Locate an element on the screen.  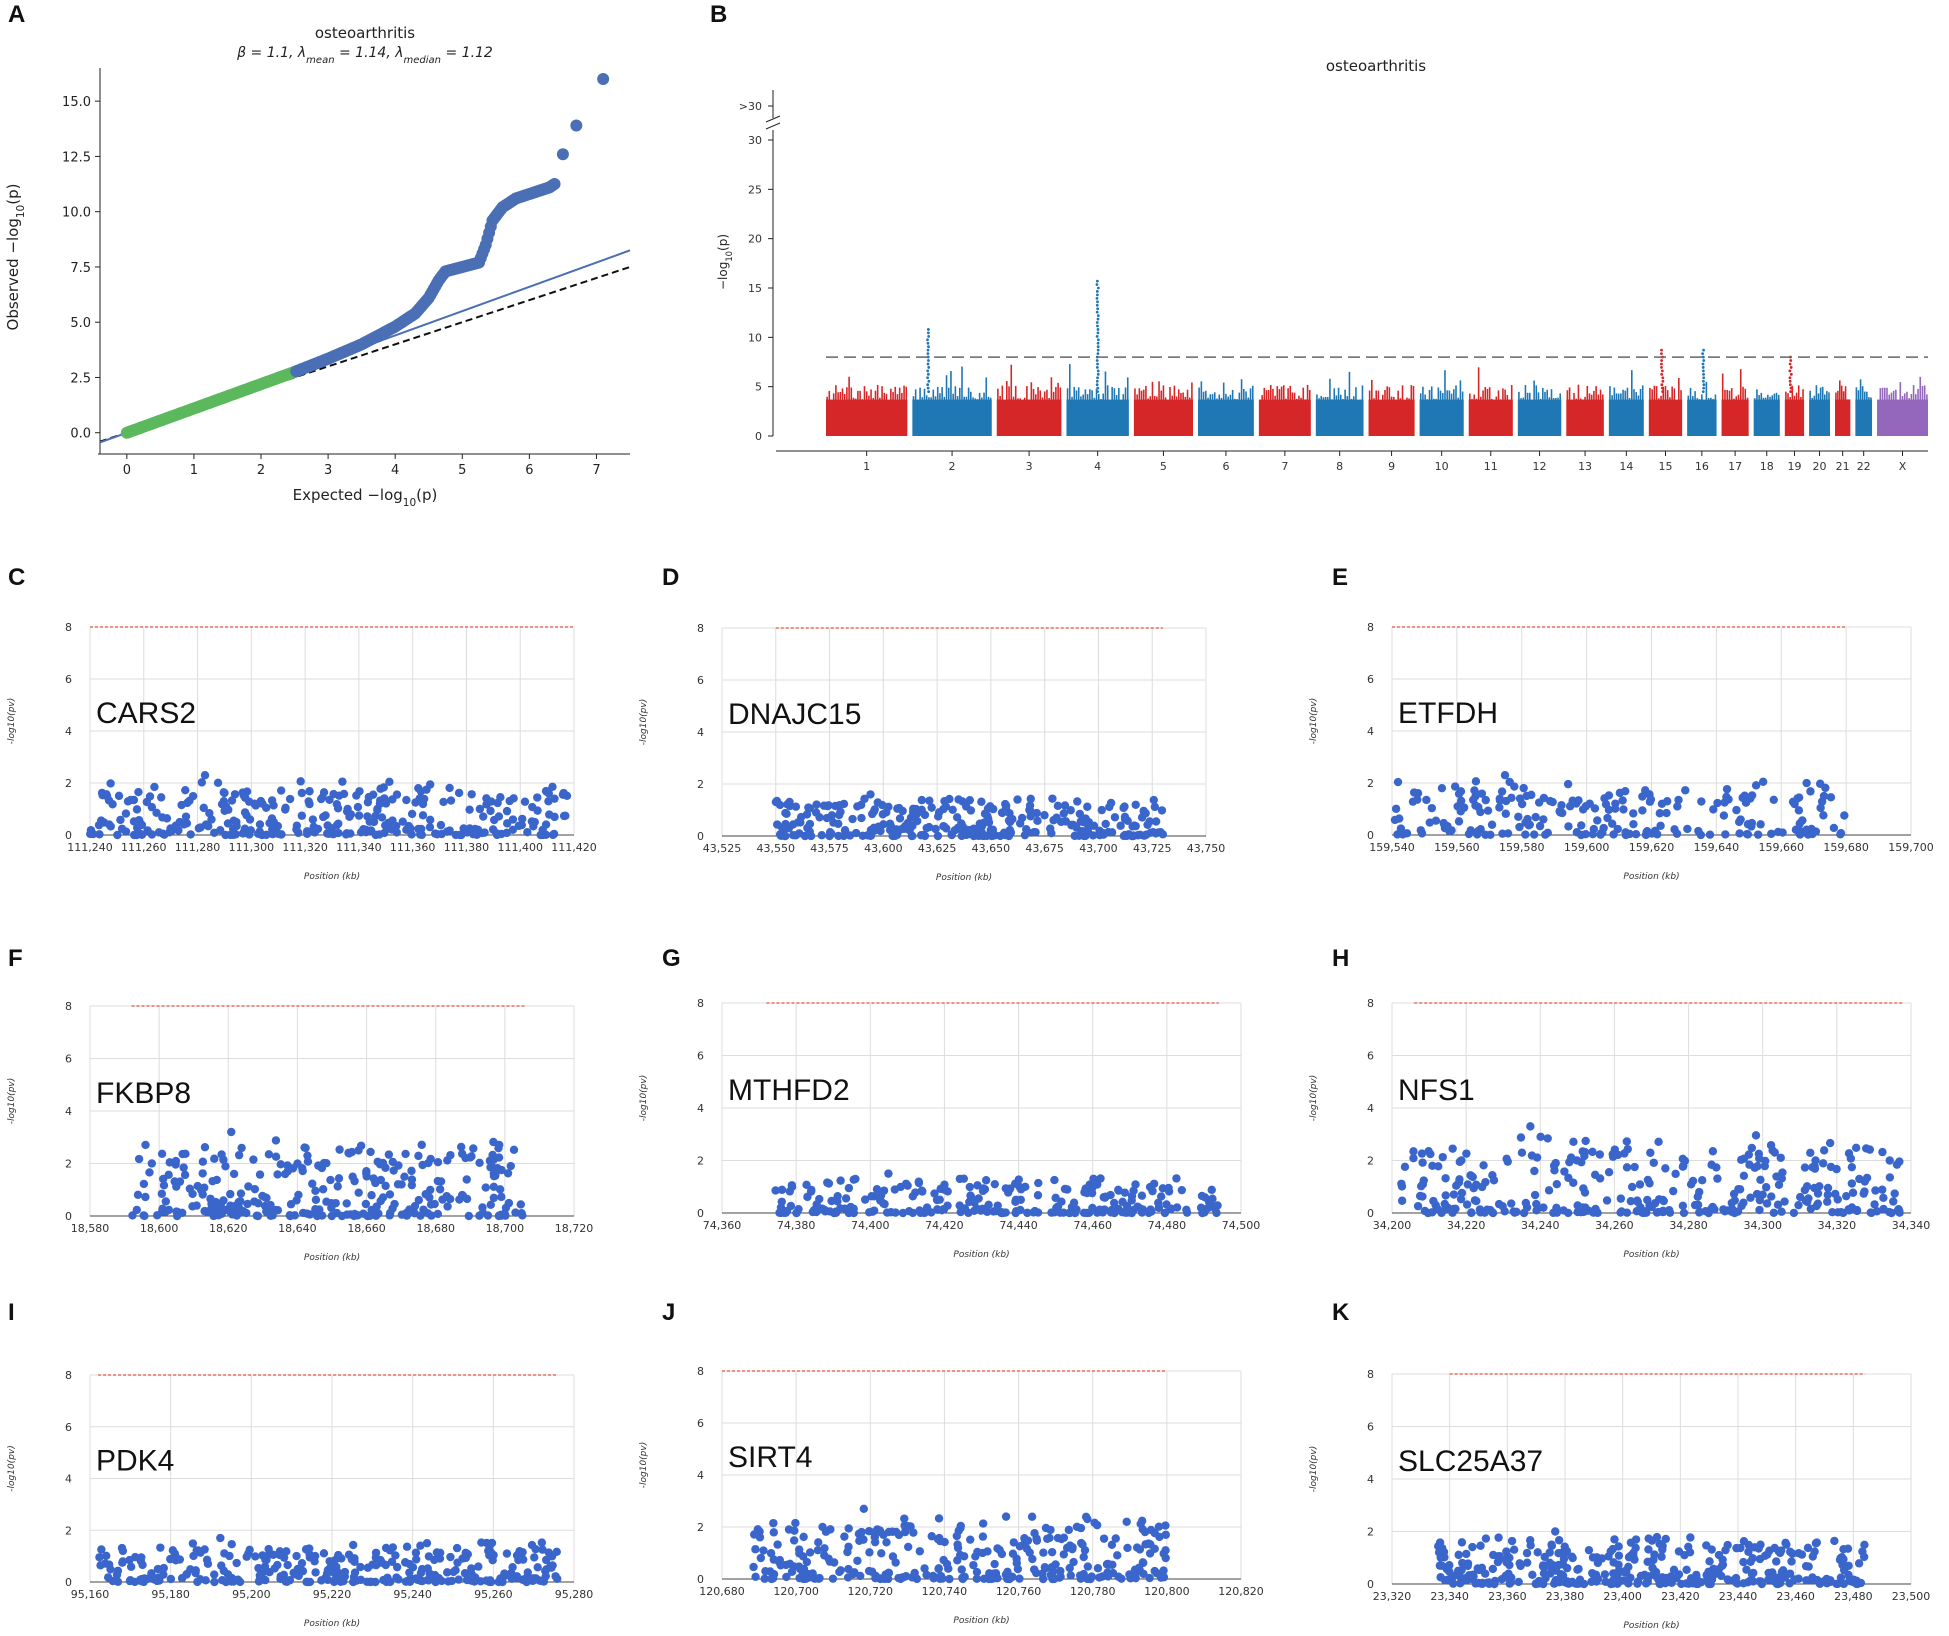
x-tick-label: 43,575 is located at coordinates (829, 848).